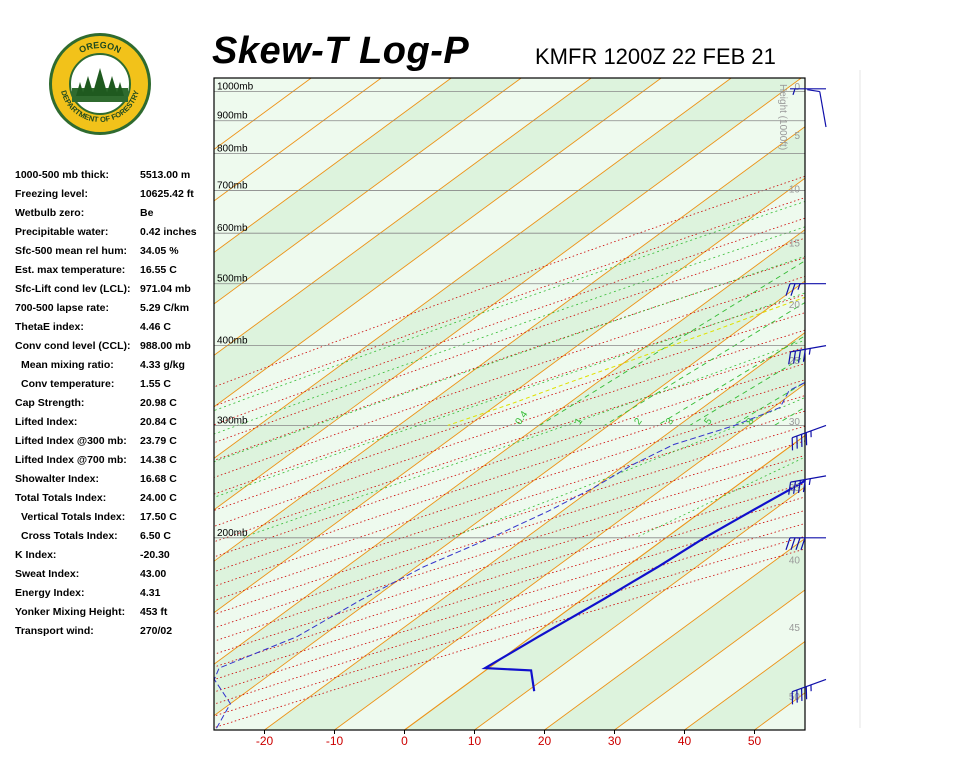  I want to click on x-tick-label: 50, so click(755, 741).